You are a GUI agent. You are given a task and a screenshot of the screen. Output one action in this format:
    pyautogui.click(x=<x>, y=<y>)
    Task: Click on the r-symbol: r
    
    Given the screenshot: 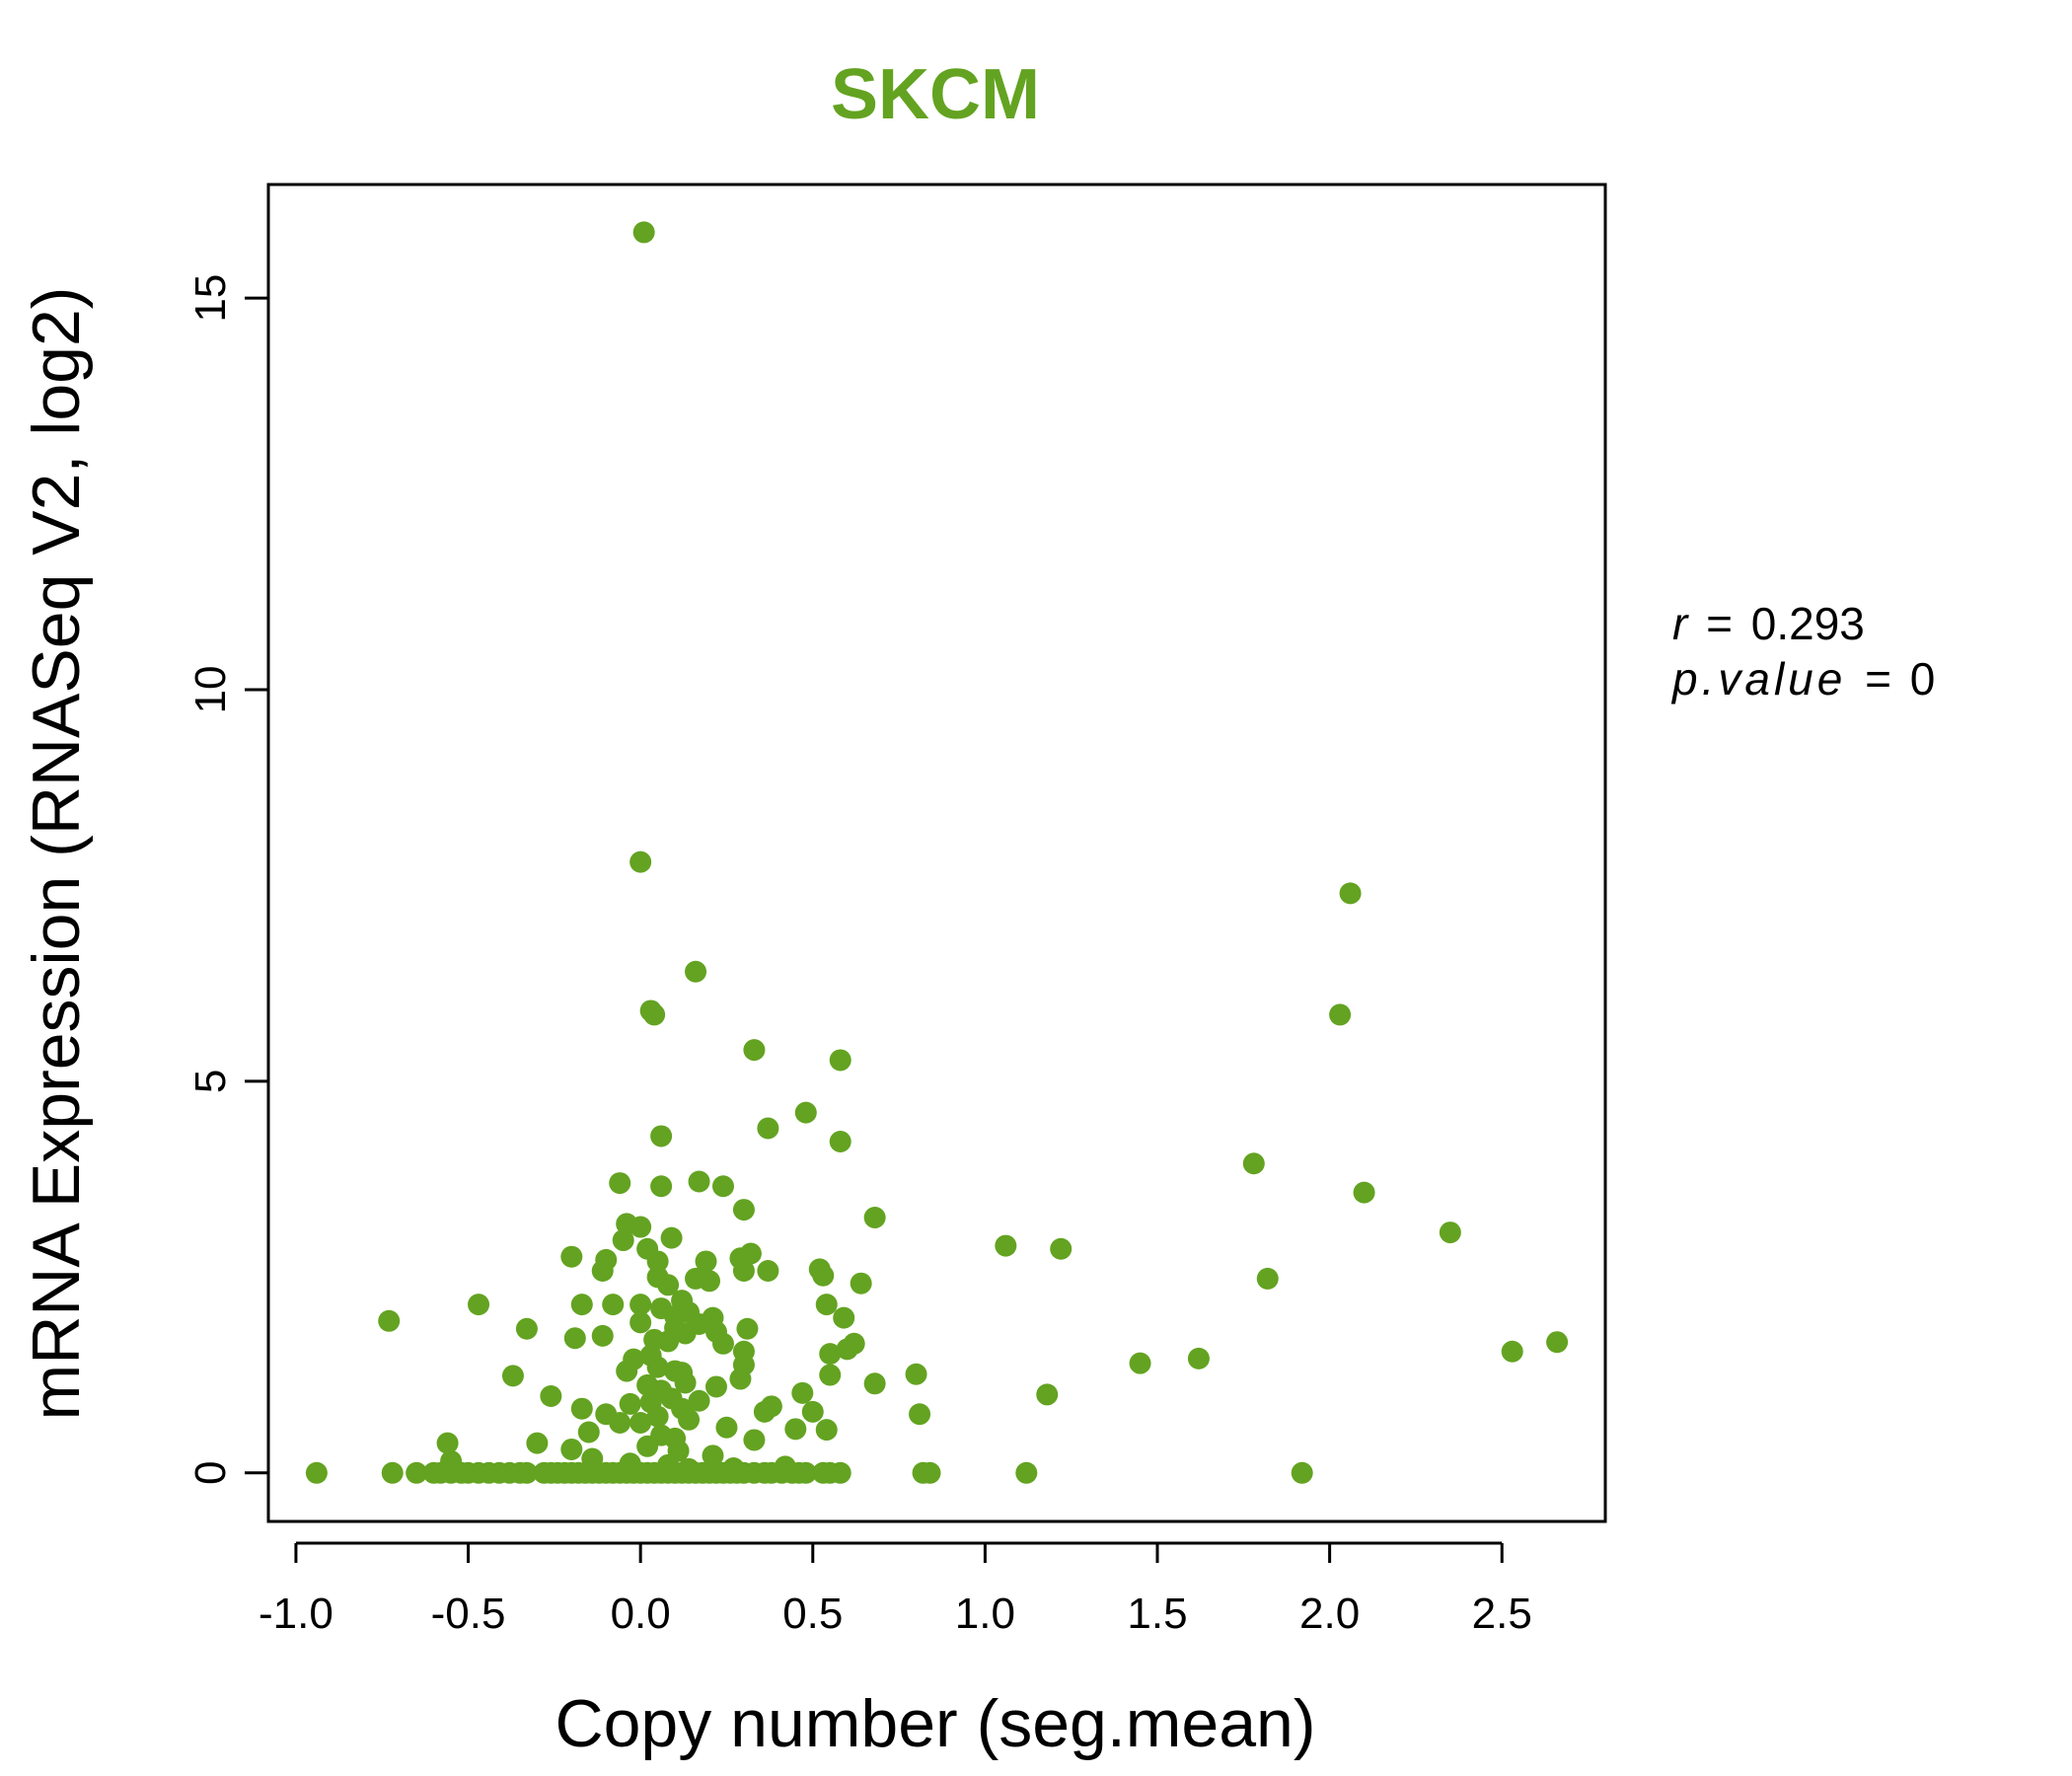 What is the action you would take?
    pyautogui.click(x=1681, y=624)
    